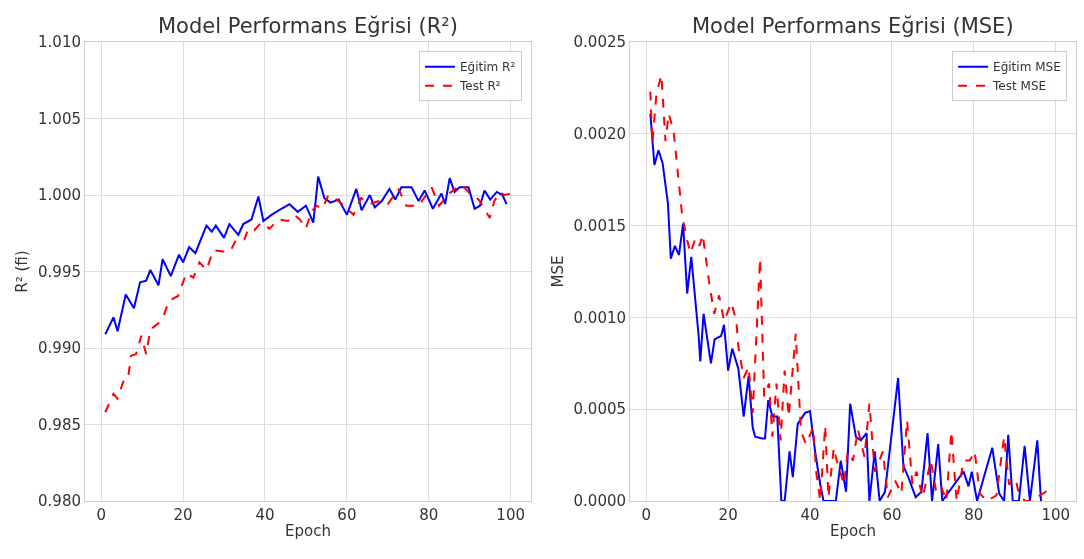 Image resolution: width=1084 pixels, height=559 pixels. What do you see at coordinates (600, 317) in the screenshot?
I see `y-tick-label: 0.0010` at bounding box center [600, 317].